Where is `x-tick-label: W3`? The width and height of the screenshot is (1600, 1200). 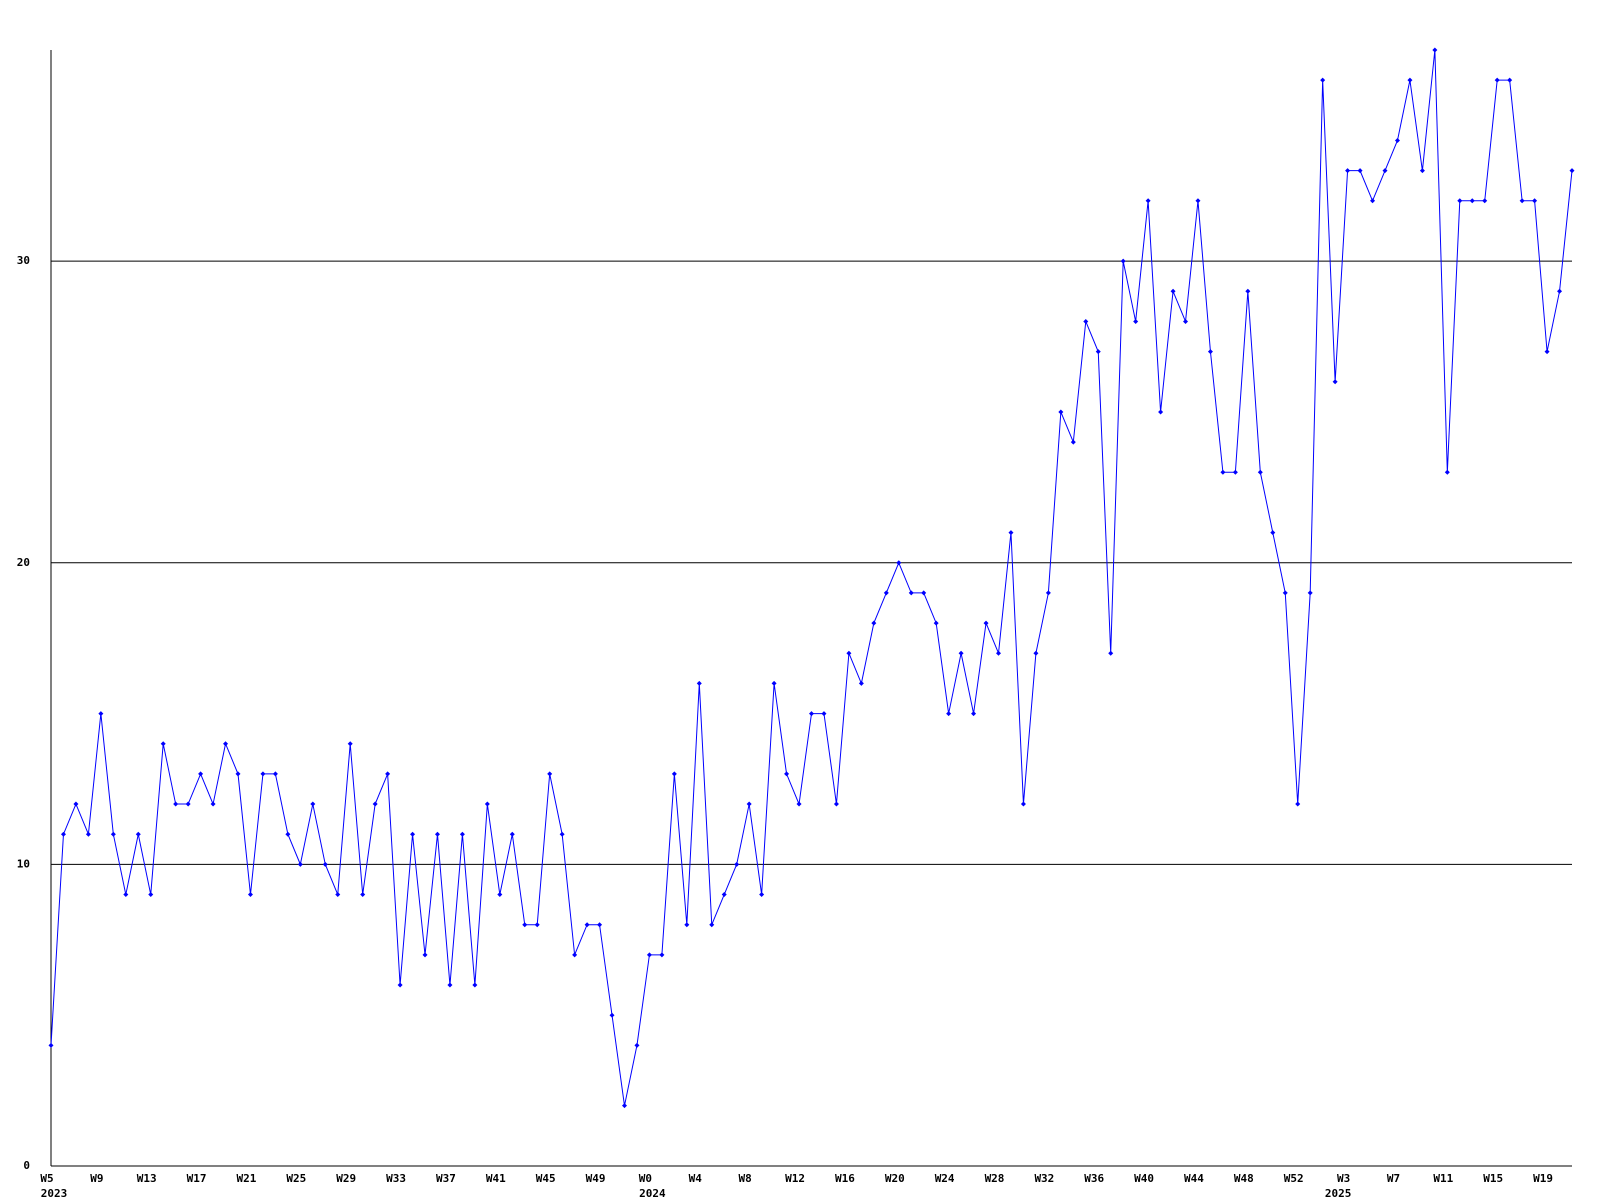
x-tick-label: W3 is located at coordinates (1343, 1178).